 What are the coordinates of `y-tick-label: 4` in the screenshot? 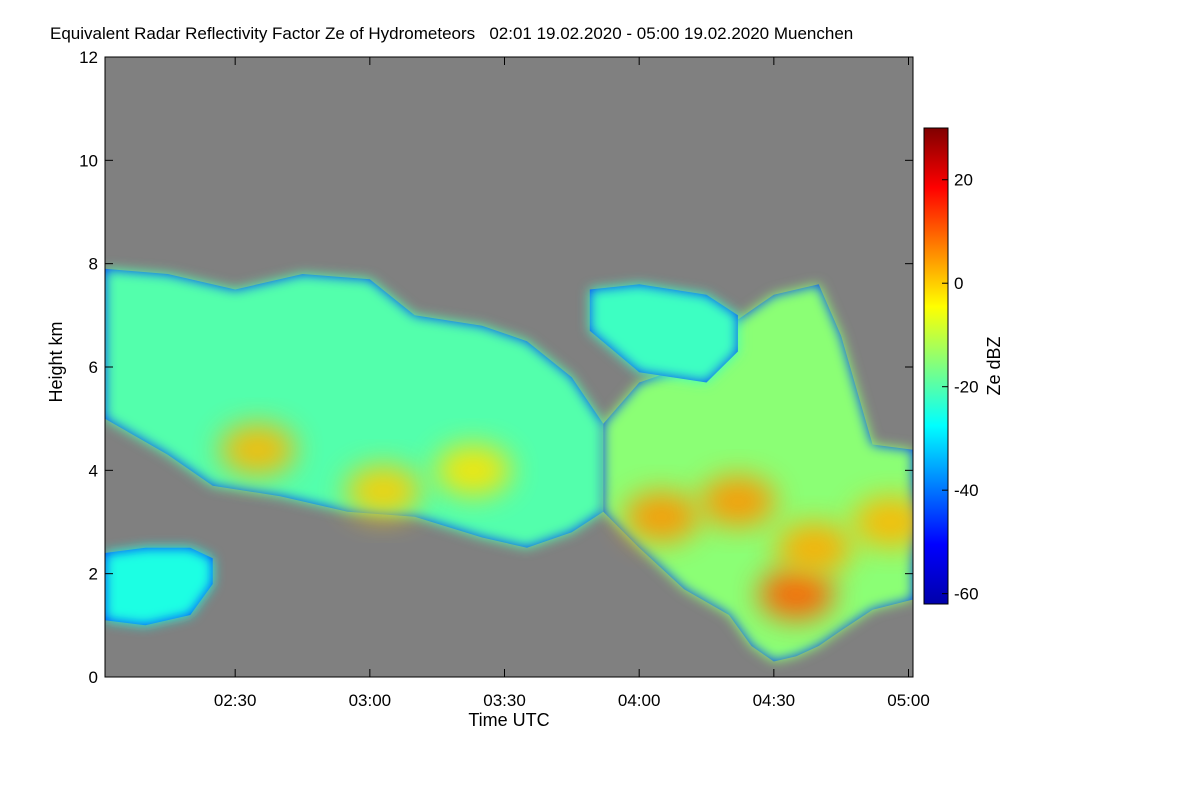 It's located at (93, 470).